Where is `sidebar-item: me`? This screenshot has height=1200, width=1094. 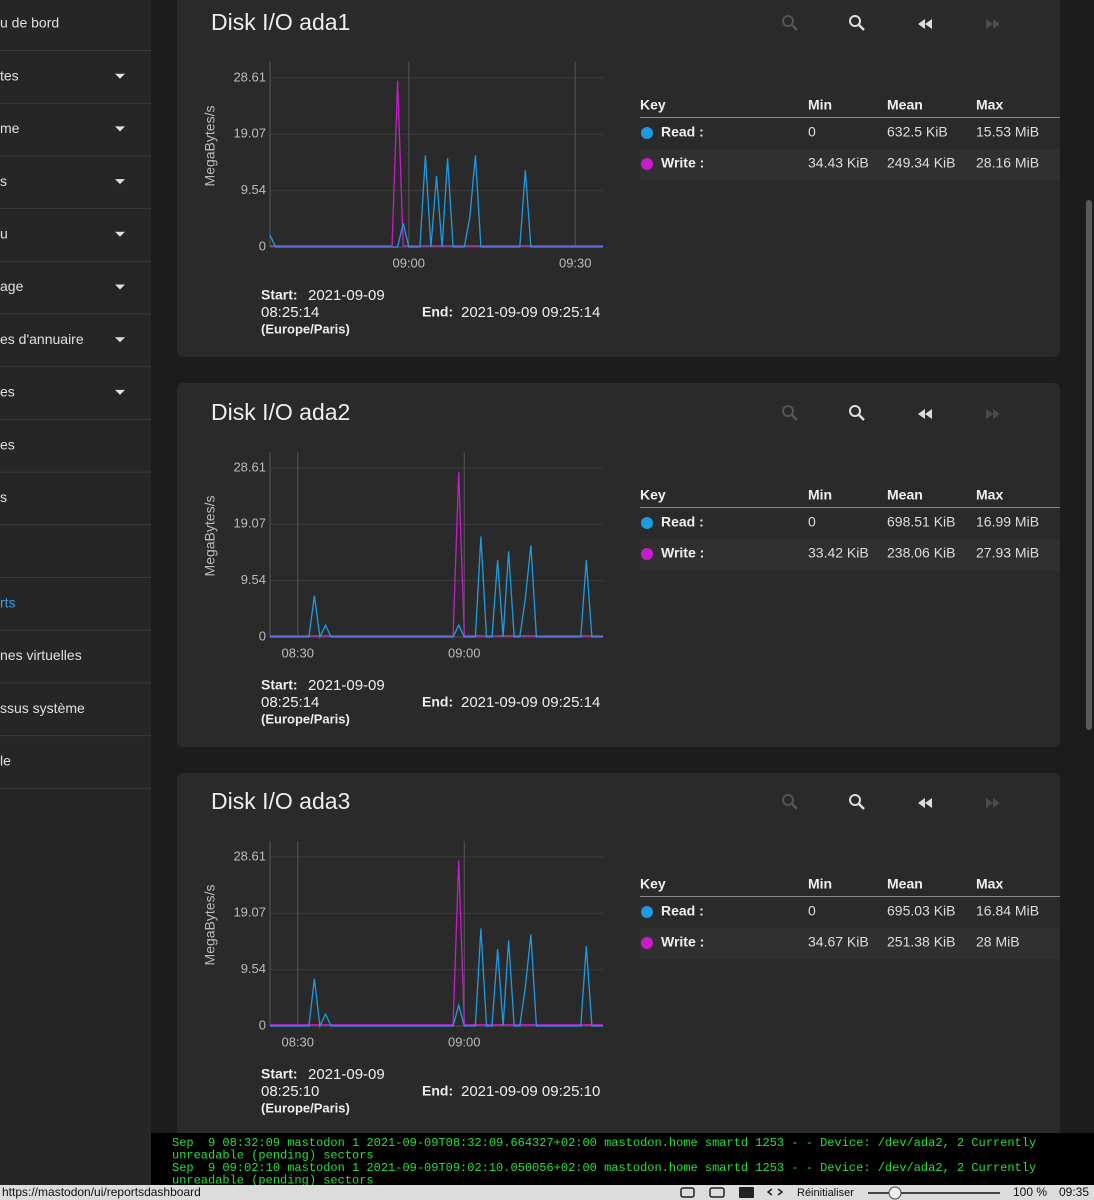
sidebar-item: me is located at coordinates (10, 128).